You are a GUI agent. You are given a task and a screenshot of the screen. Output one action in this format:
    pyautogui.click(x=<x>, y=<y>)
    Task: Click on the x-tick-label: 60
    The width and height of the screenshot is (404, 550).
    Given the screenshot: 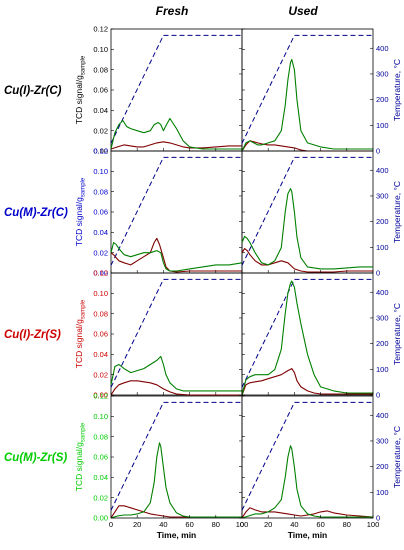 What is the action you would take?
    pyautogui.click(x=320, y=524)
    